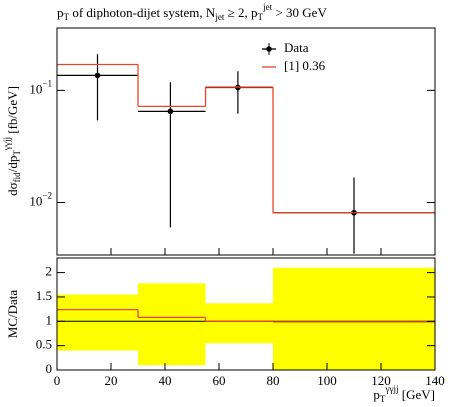  Describe the element at coordinates (49, 271) in the screenshot. I see `y-tick-label: 2` at that location.